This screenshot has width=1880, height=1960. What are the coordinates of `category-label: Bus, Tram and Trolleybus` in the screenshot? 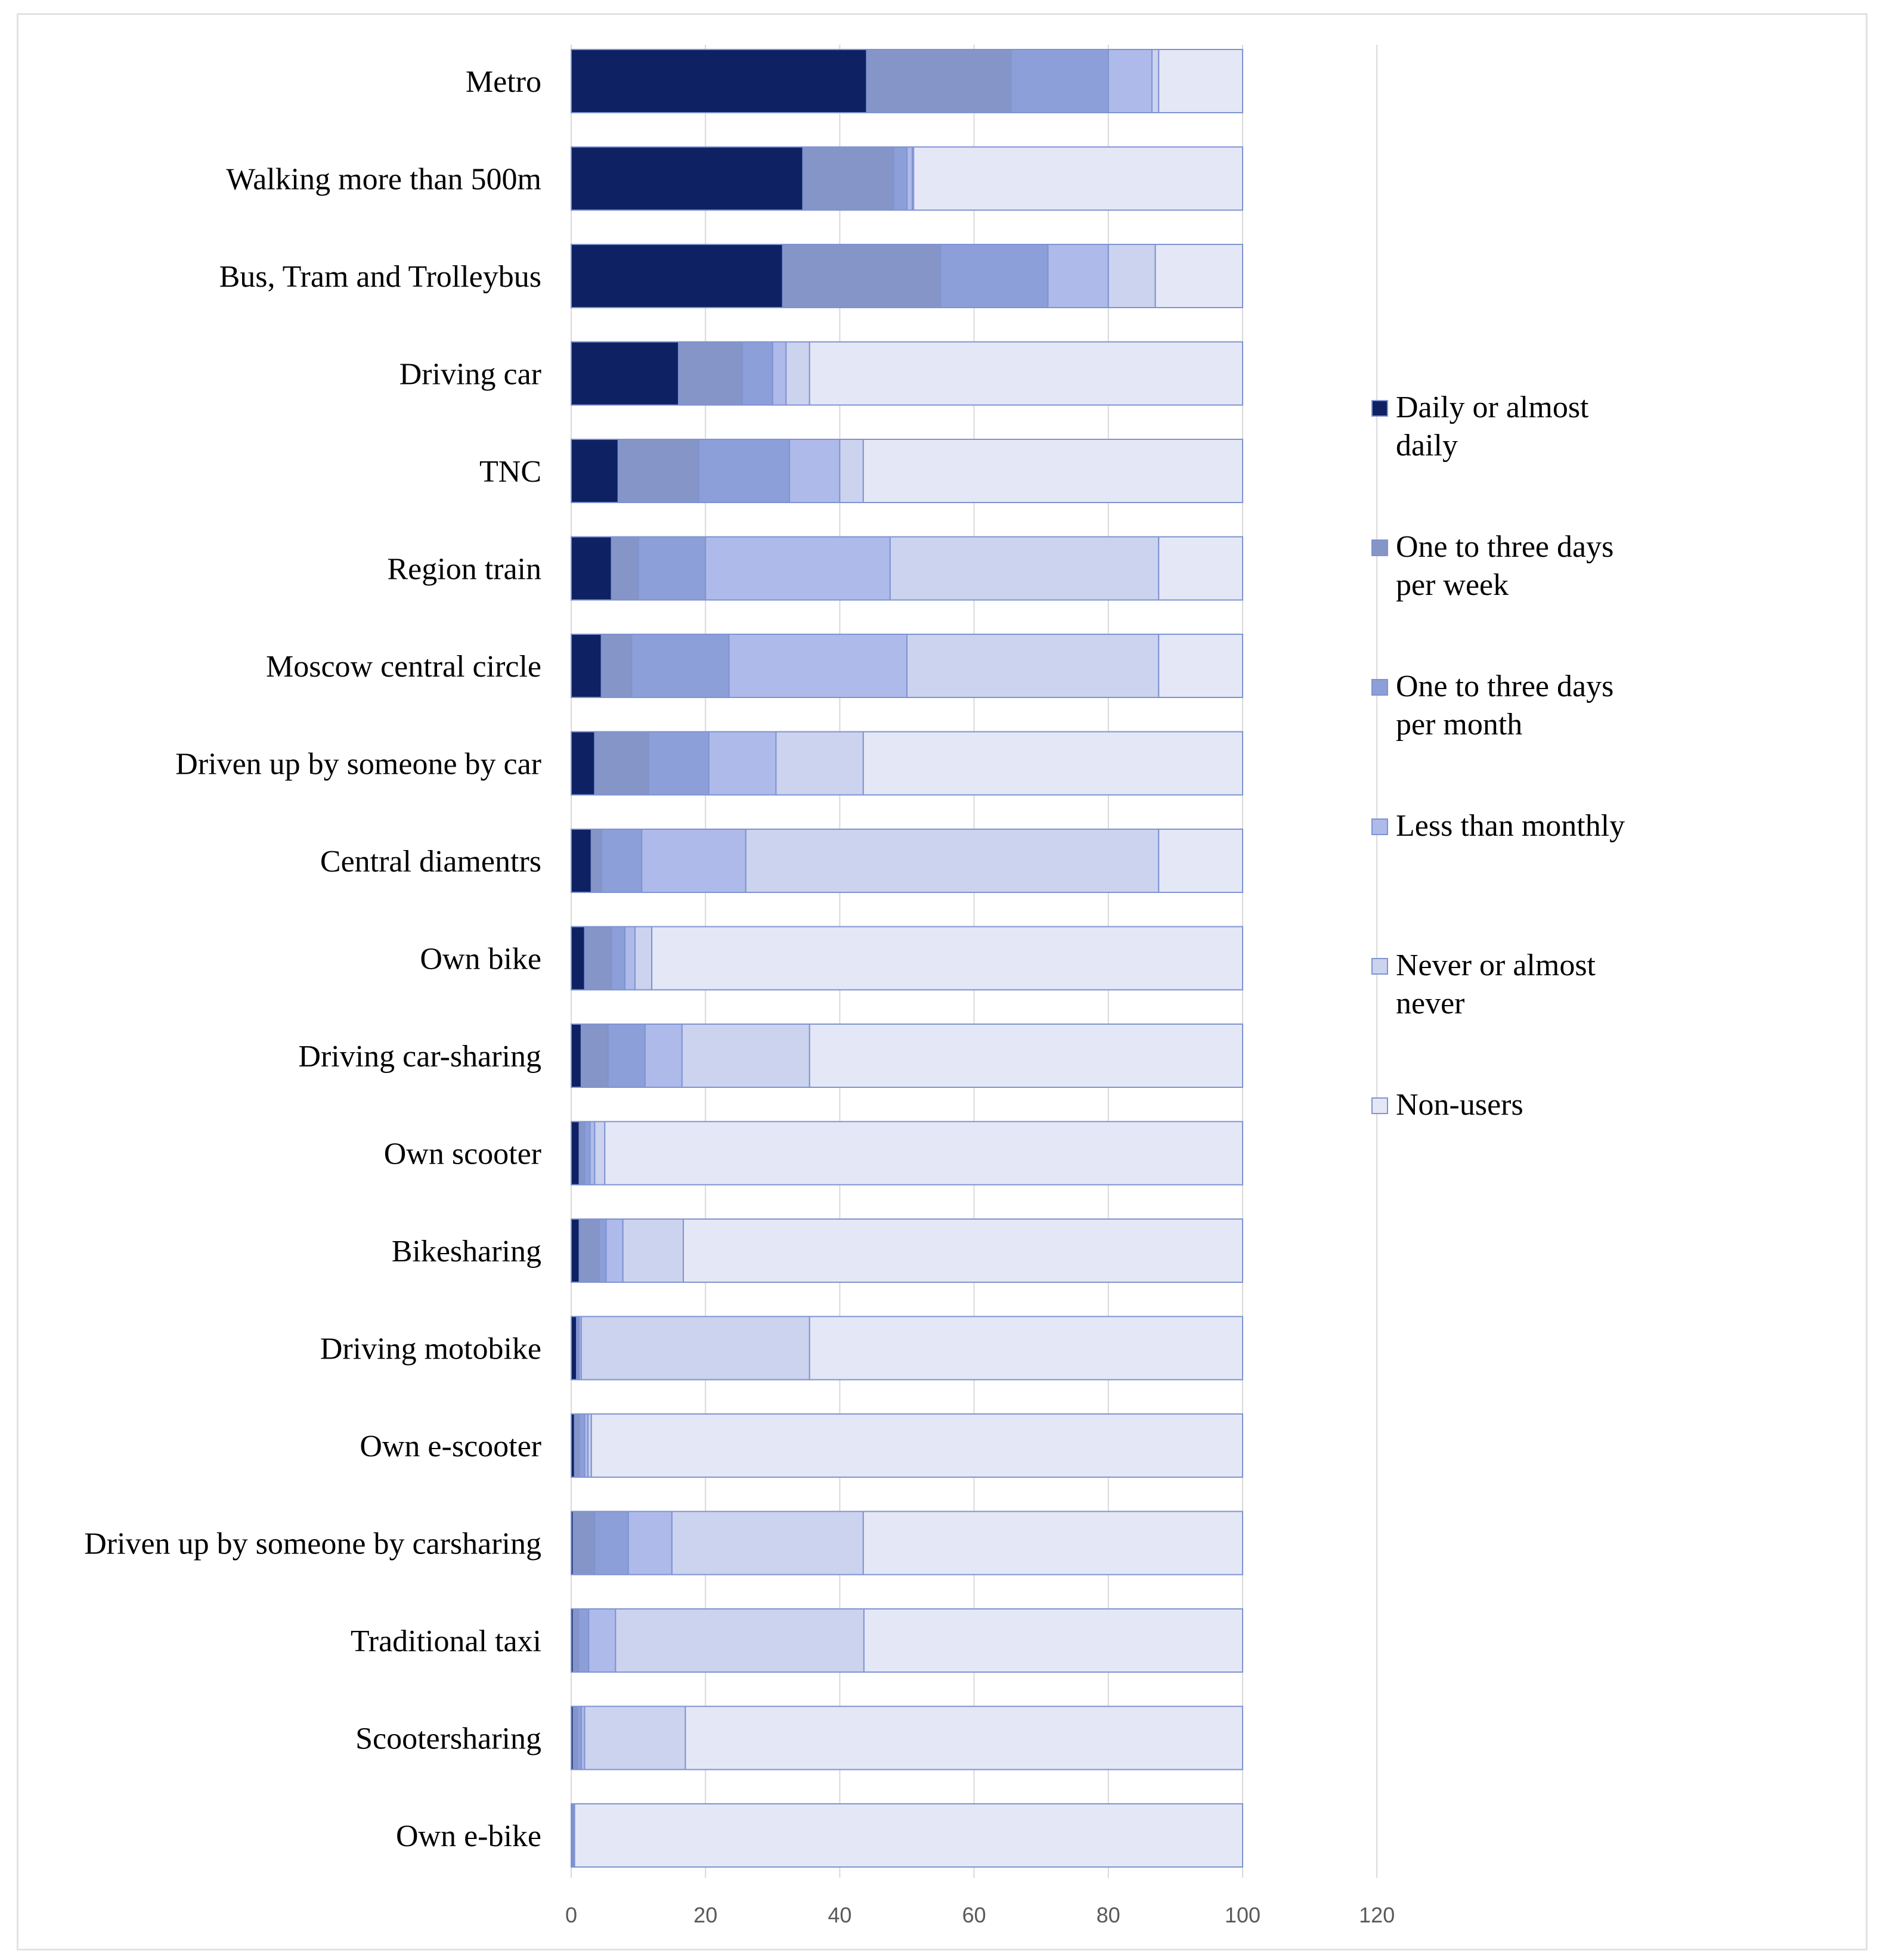 It's located at (380, 277).